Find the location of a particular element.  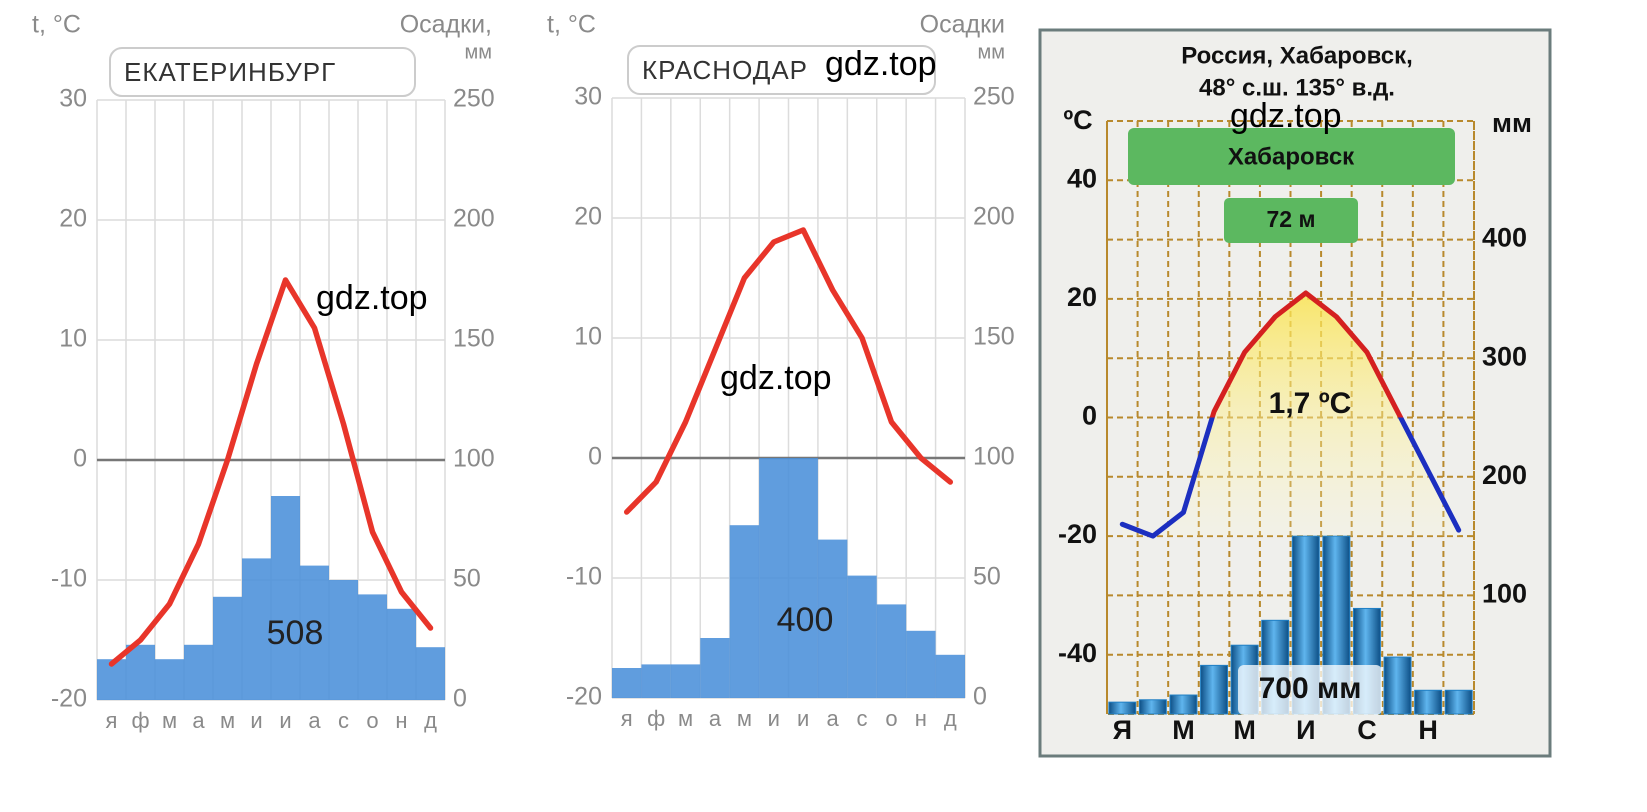

x-tick-label: М is located at coordinates (1183, 730).